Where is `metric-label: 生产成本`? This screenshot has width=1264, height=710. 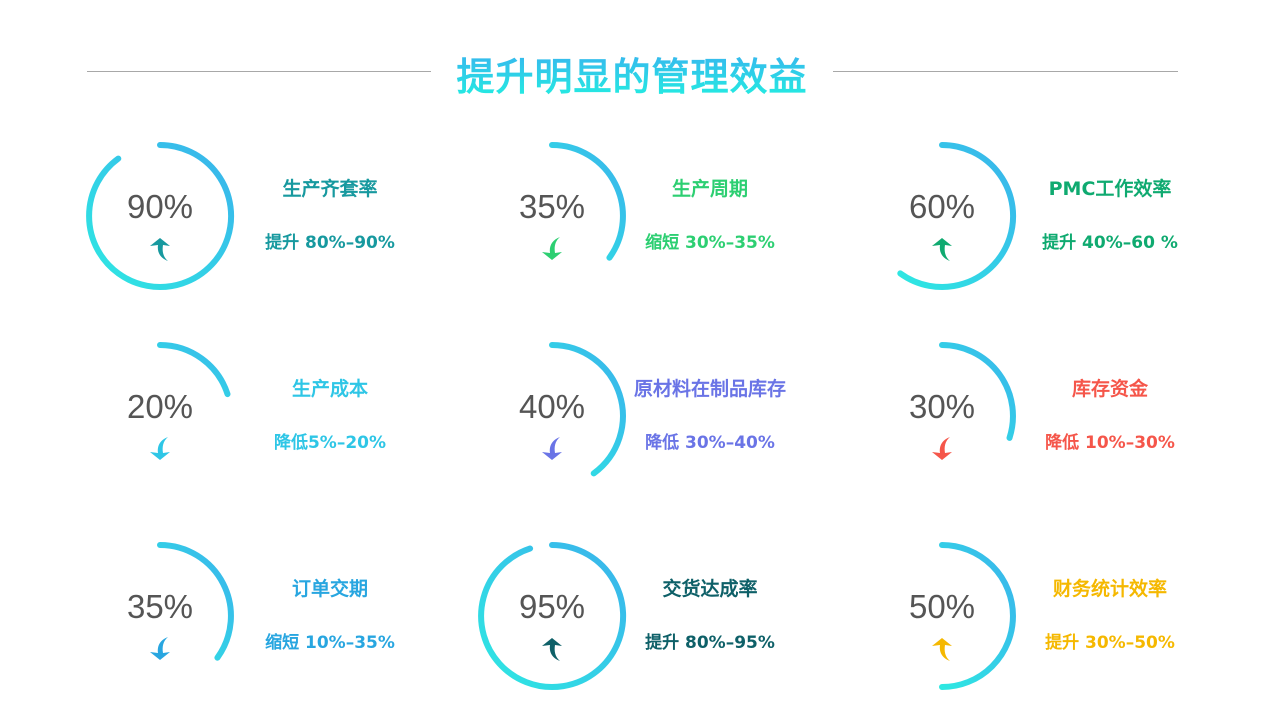
metric-label: 生产成本 is located at coordinates (329, 389).